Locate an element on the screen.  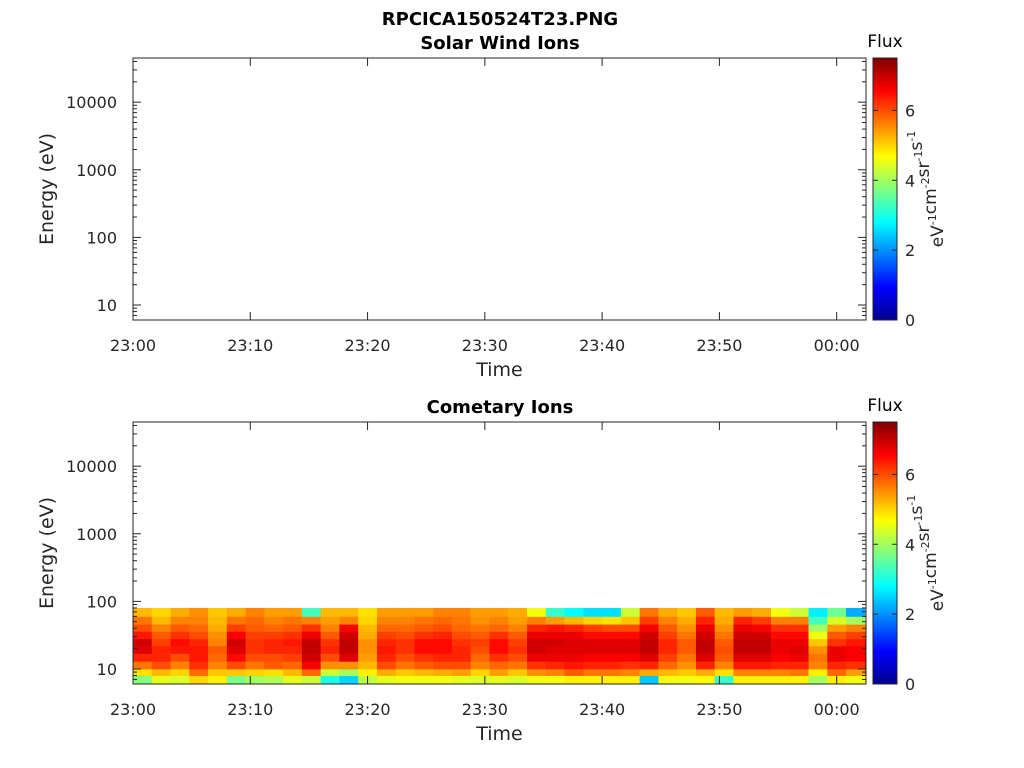
x-tick-label: 23:40 is located at coordinates (602, 709).